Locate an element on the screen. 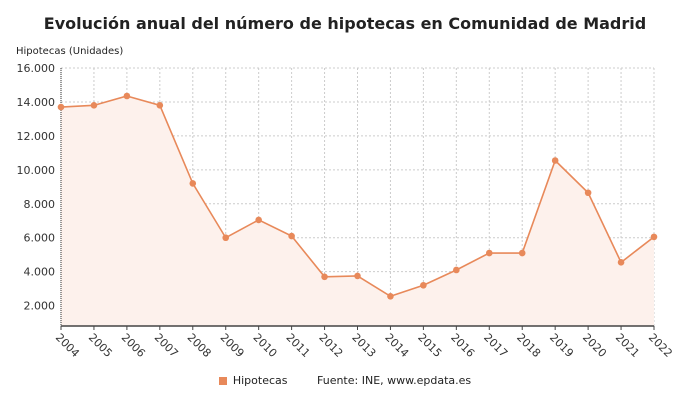 The height and width of the screenshot is (406, 690). x-tick-label: 2019 is located at coordinates (561, 345).